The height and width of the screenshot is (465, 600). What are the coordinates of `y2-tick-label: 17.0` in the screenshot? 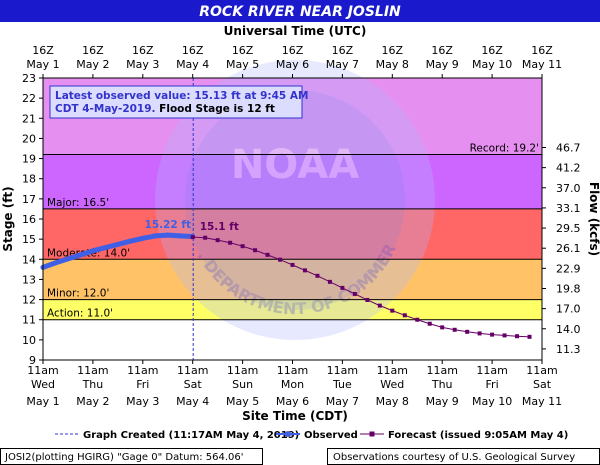 It's located at (568, 309).